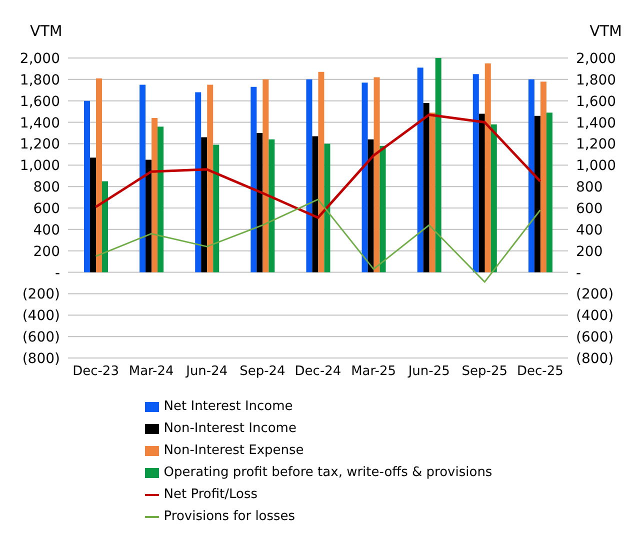 The height and width of the screenshot is (538, 636). I want to click on y-tick-label: 1,400, so click(40, 123).